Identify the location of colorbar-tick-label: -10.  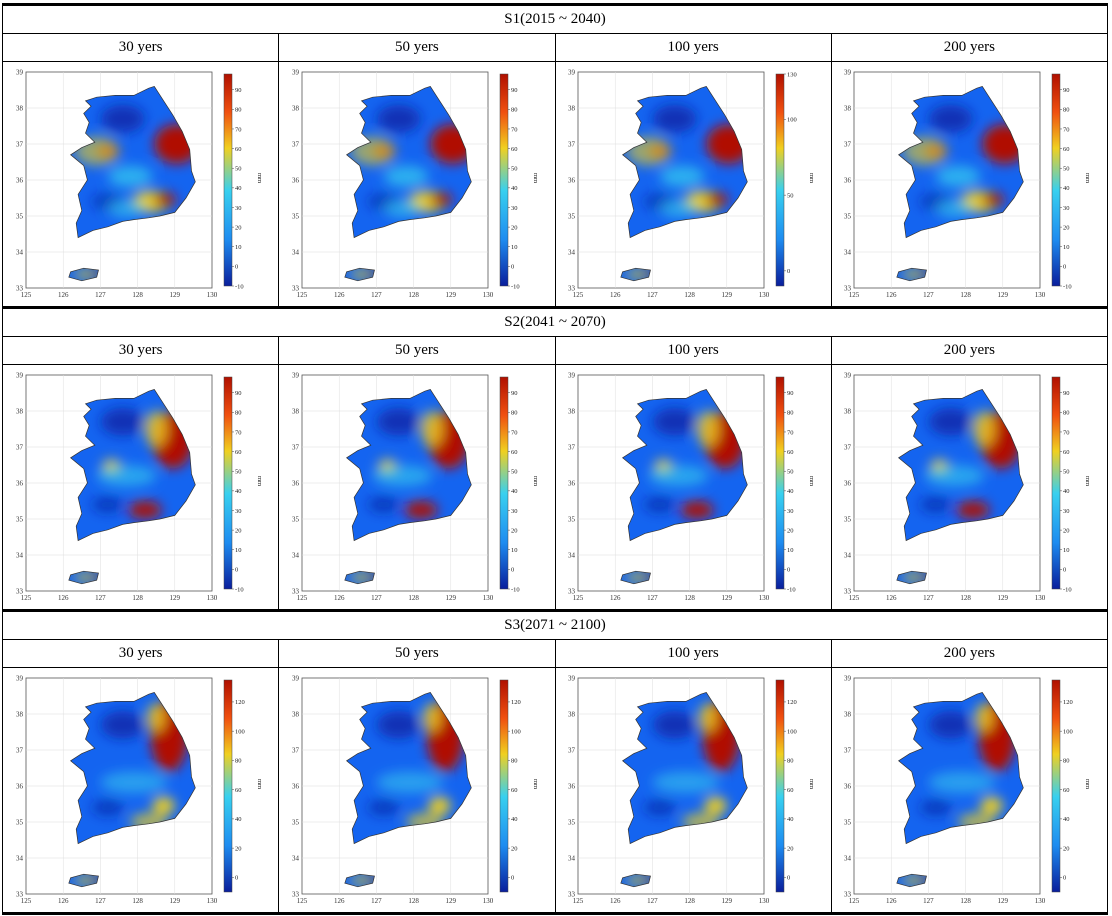
(1067, 286).